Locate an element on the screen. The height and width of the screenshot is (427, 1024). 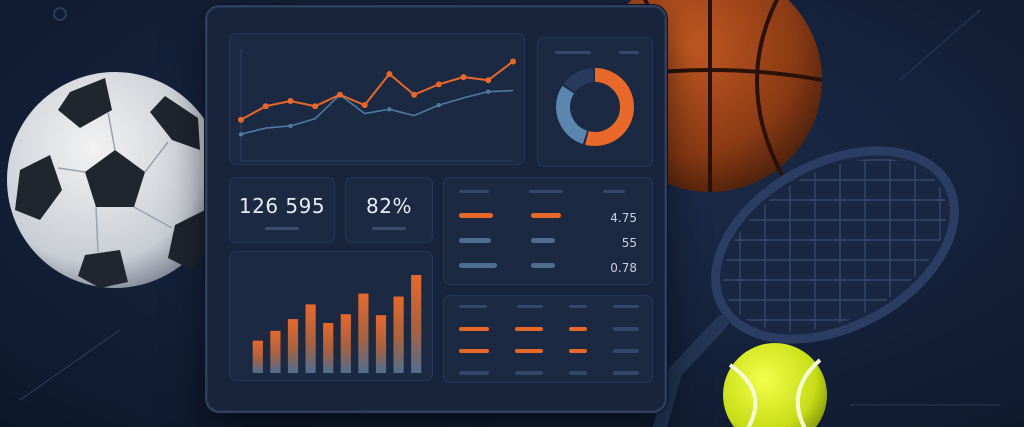
table-value: 4.75 is located at coordinates (623, 218).